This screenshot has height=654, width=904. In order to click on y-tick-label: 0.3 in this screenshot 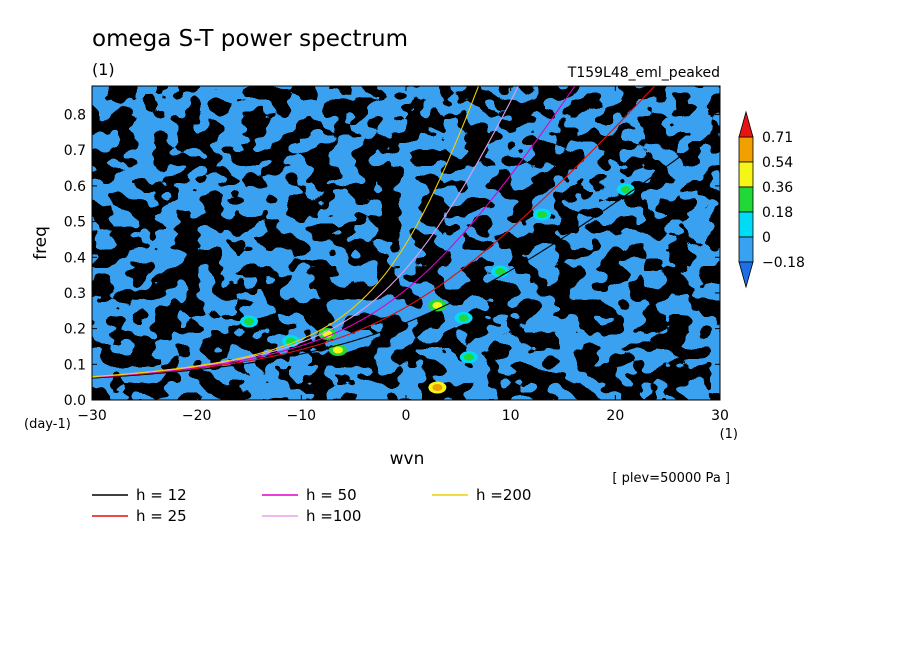, I will do `click(75, 294)`.